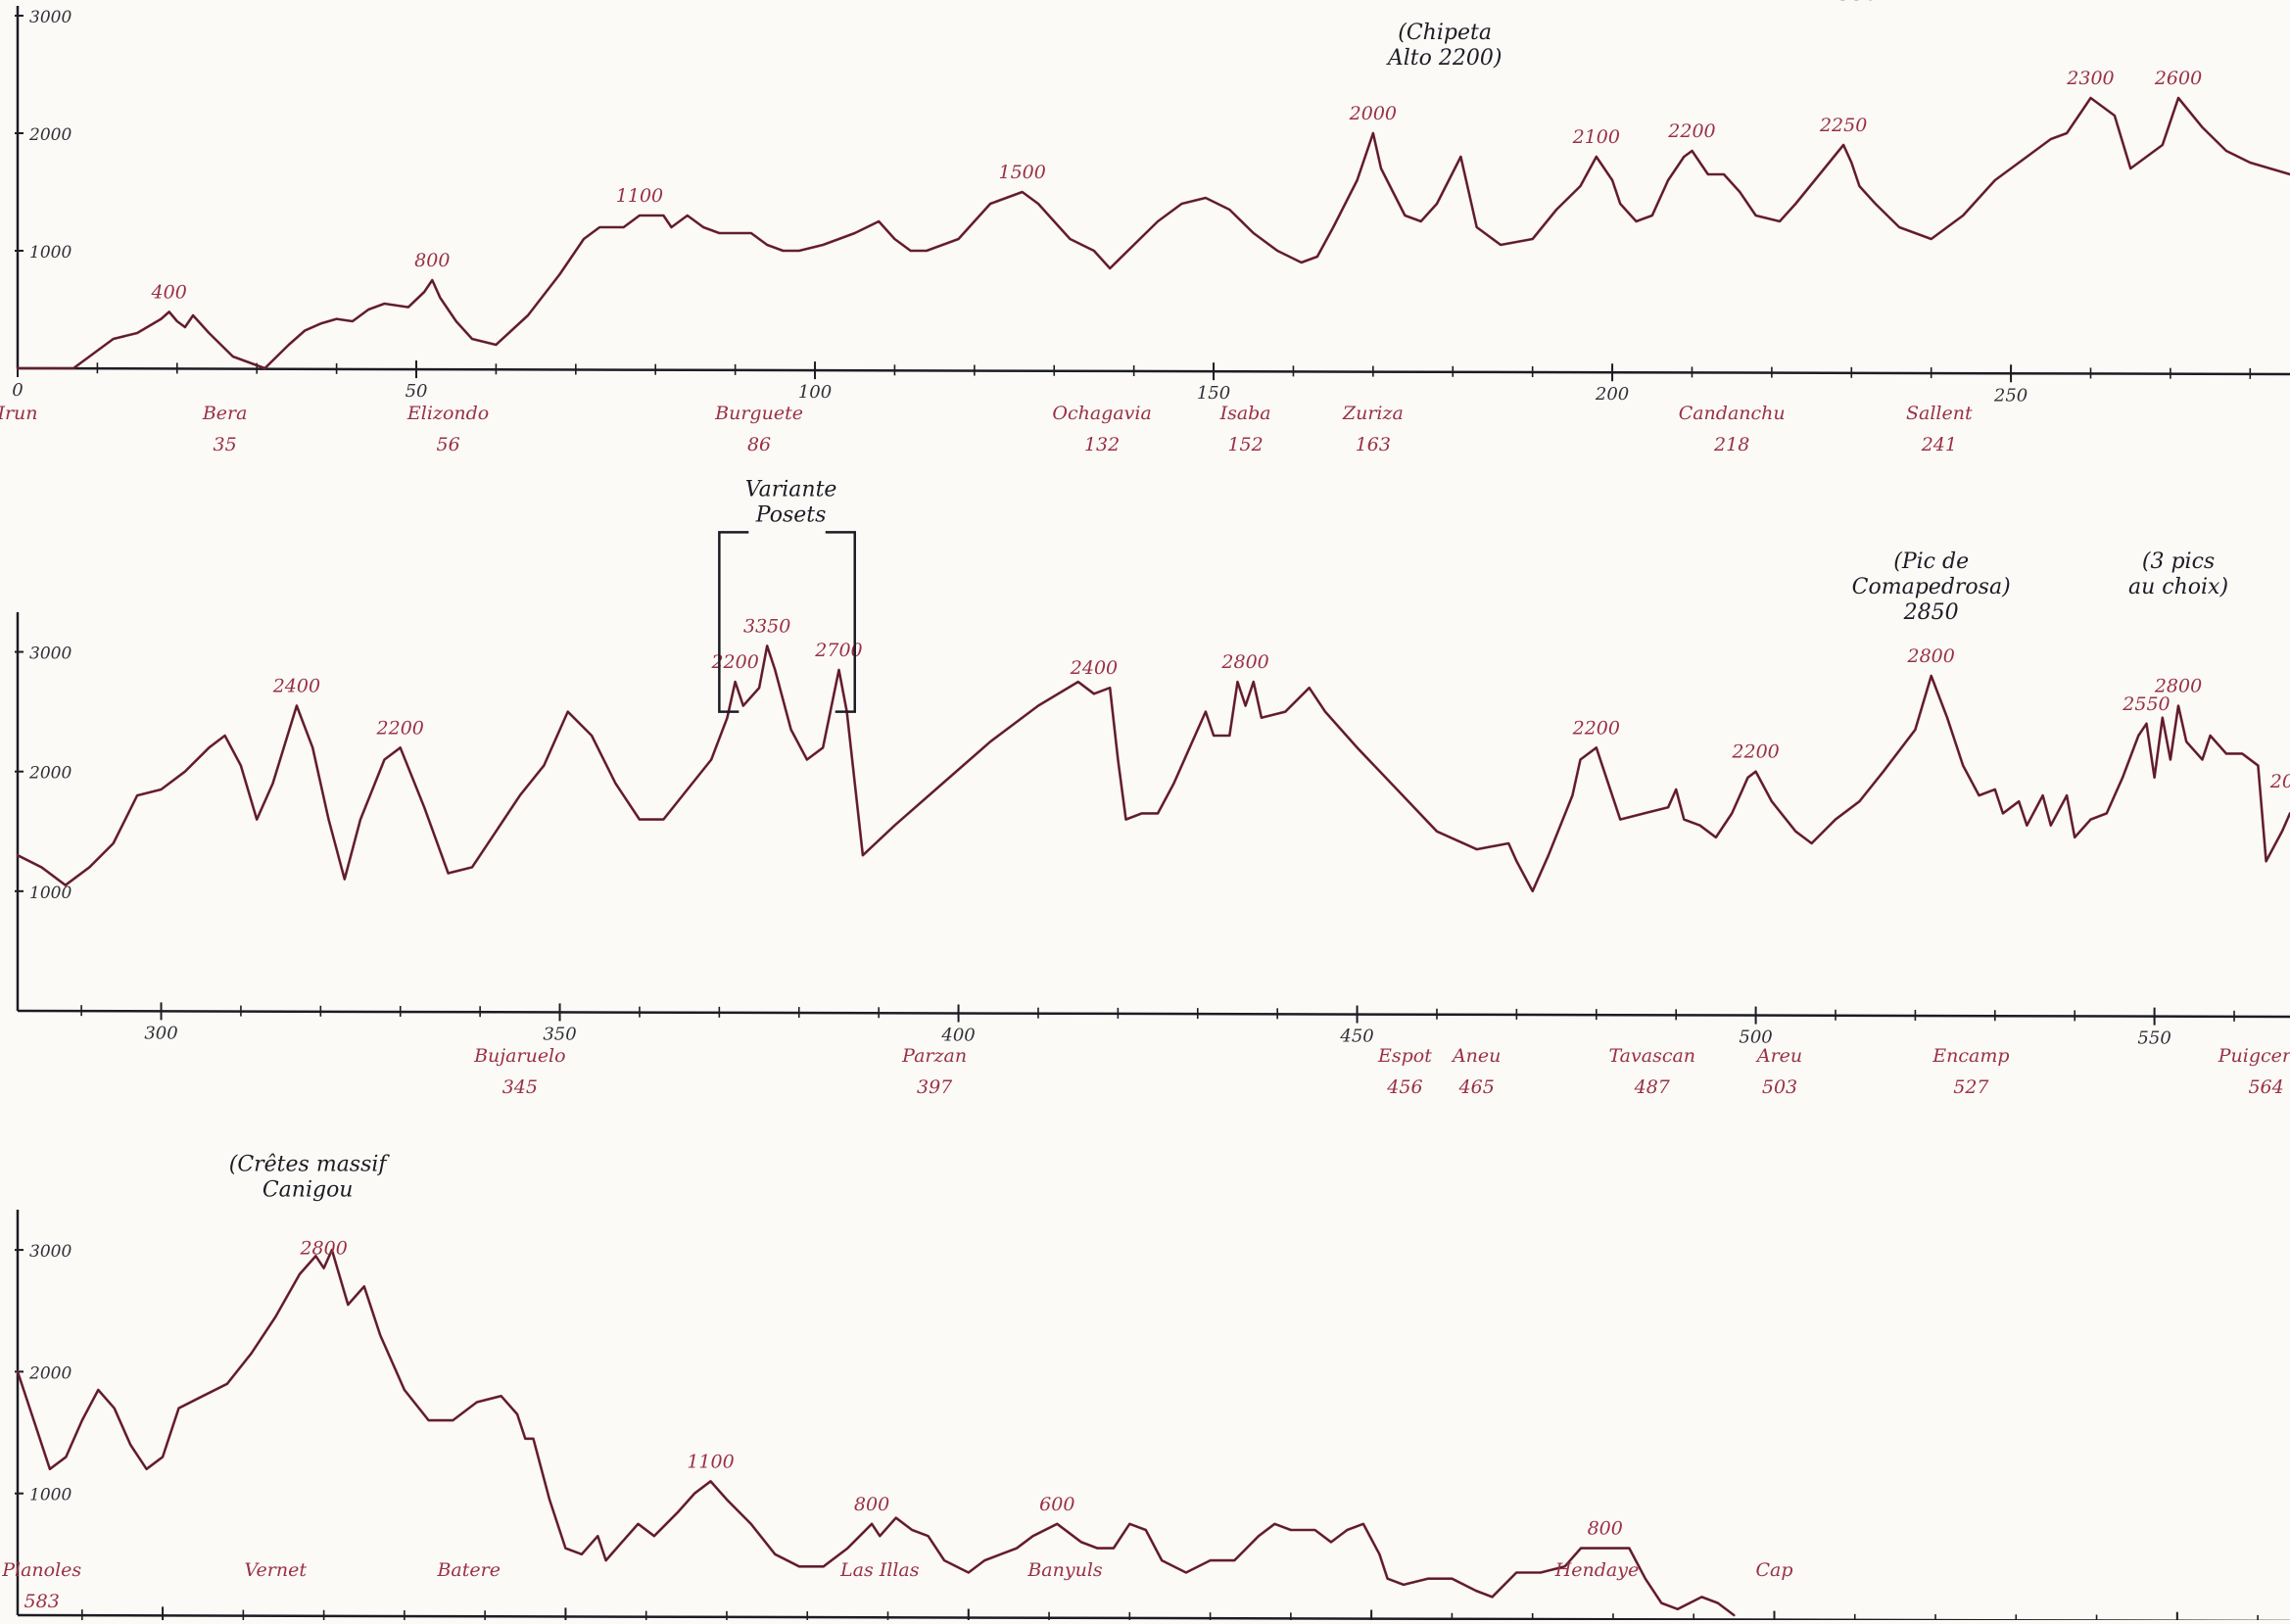 The width and height of the screenshot is (2290, 1624). I want to click on p2-stop-name-6: Areu, so click(1779, 1056).